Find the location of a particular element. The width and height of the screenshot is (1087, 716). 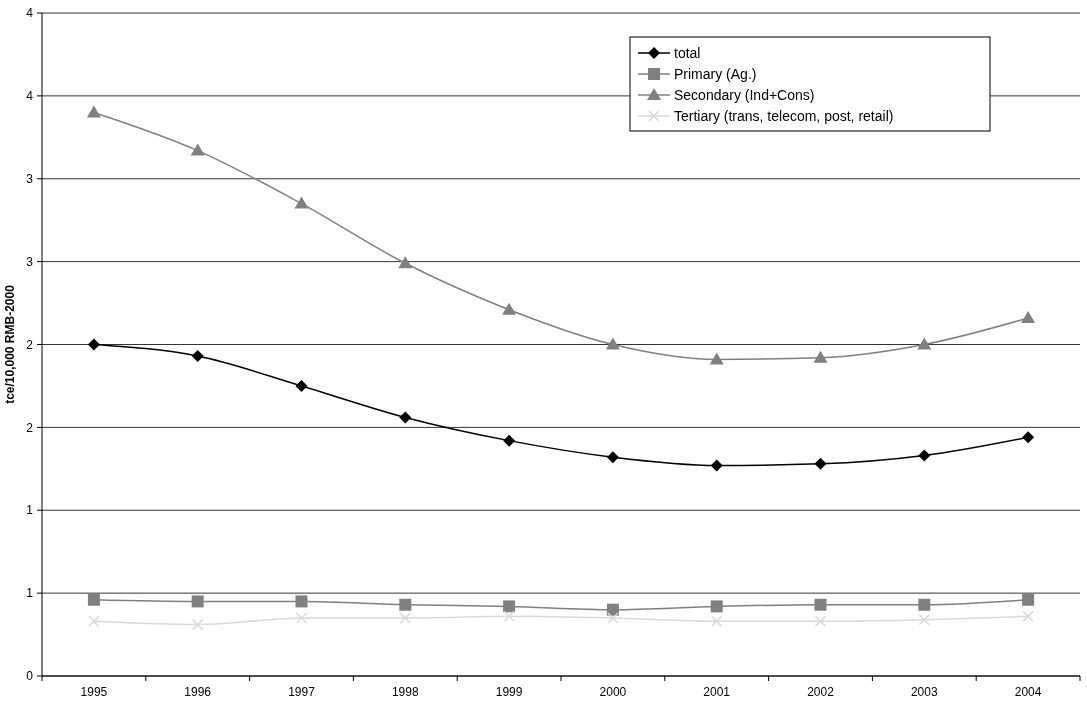

x-tick-label: 2001 is located at coordinates (717, 692).